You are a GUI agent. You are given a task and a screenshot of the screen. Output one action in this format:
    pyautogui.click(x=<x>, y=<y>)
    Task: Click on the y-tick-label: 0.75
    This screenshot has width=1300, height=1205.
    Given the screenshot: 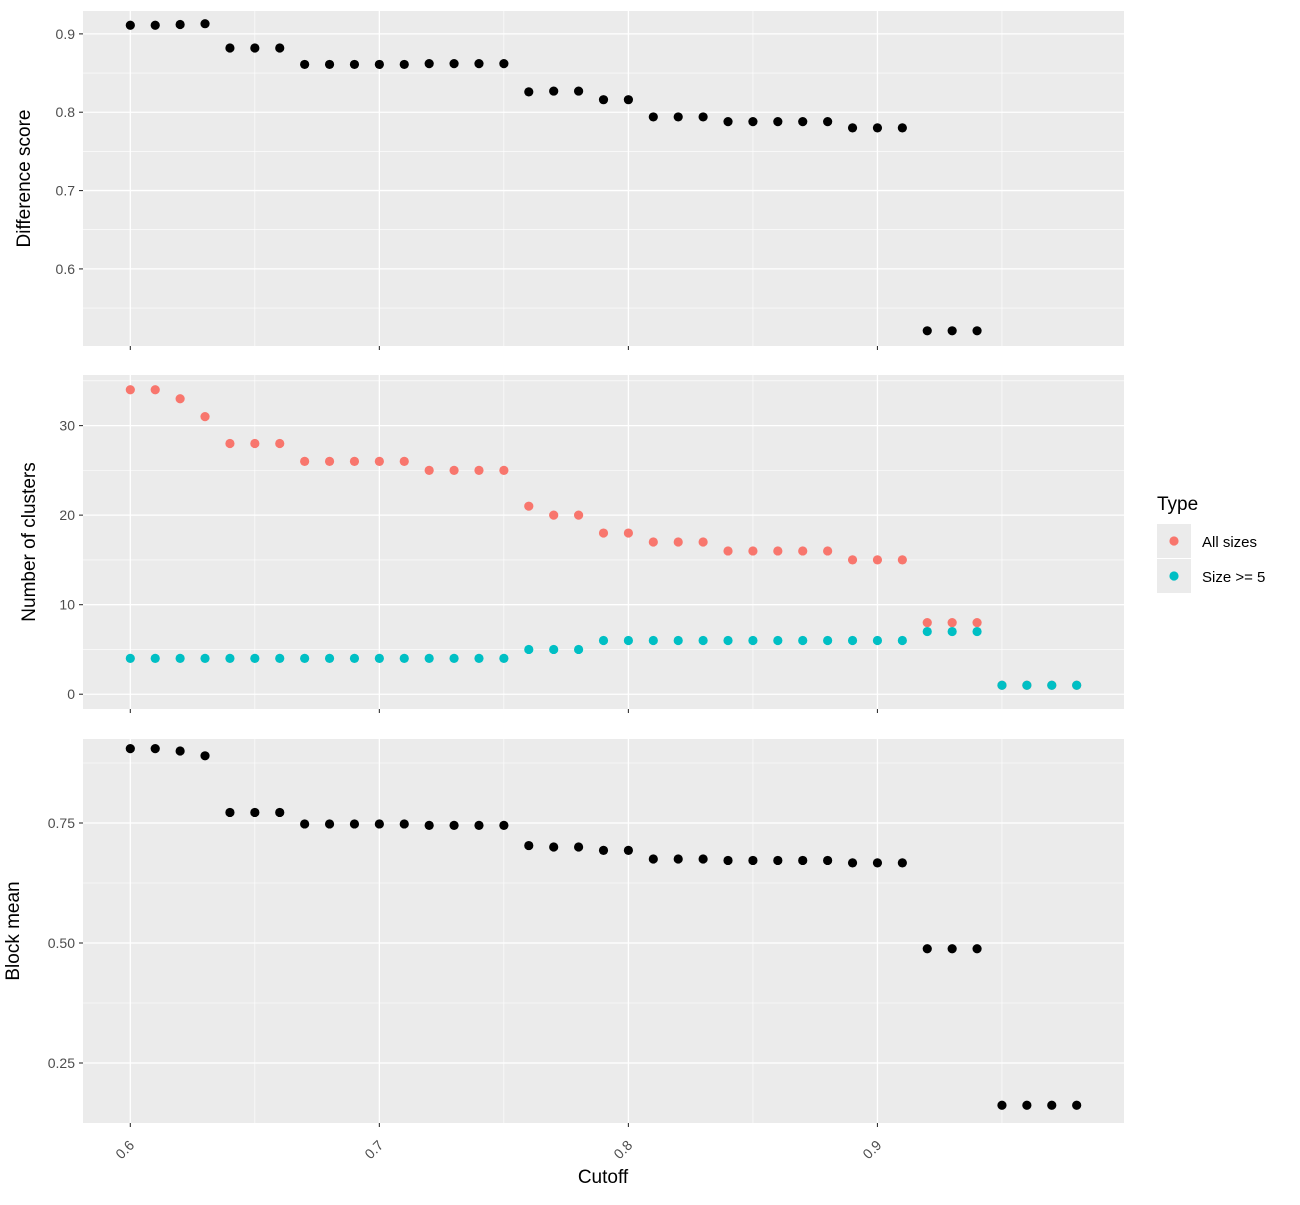 What is the action you would take?
    pyautogui.click(x=61, y=823)
    